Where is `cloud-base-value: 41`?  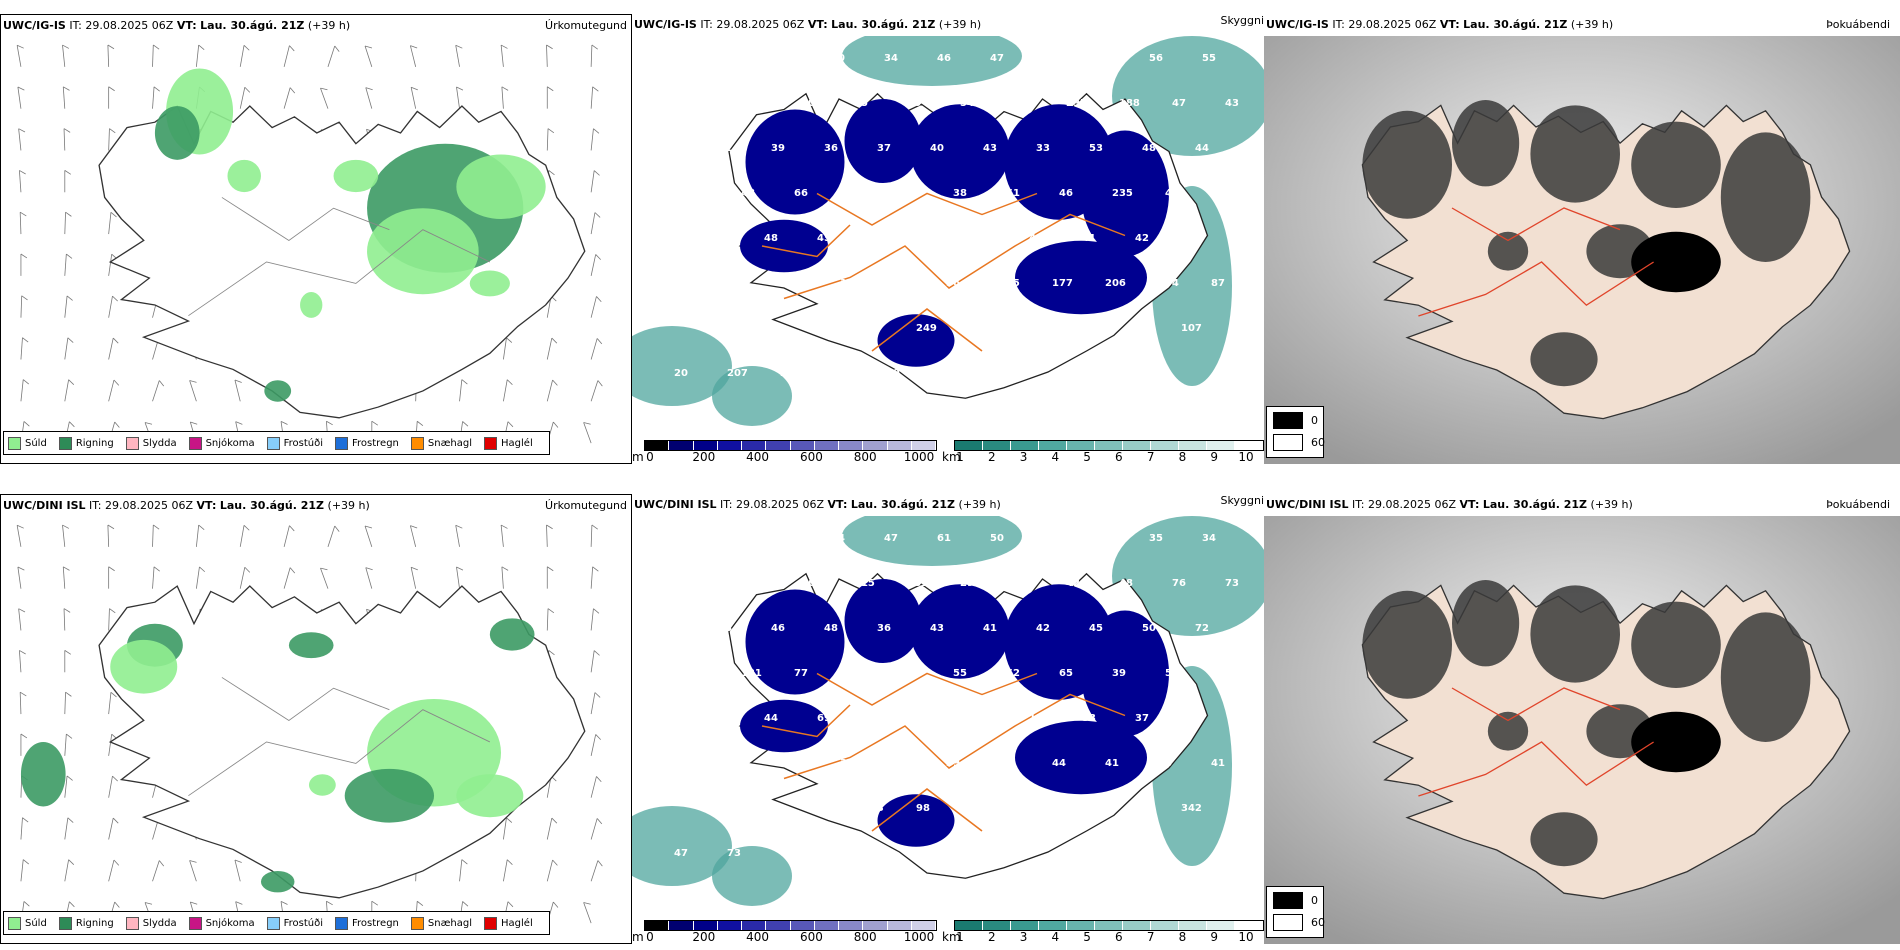
cloud-base-value: 41 is located at coordinates (990, 628).